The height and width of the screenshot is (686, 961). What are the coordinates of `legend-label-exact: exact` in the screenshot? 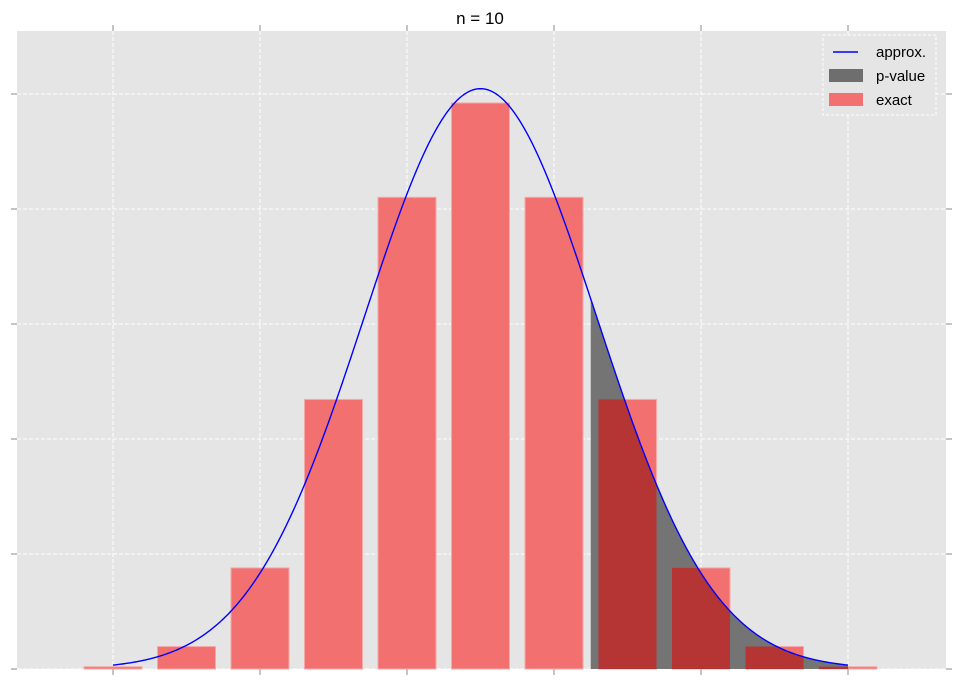 It's located at (894, 100).